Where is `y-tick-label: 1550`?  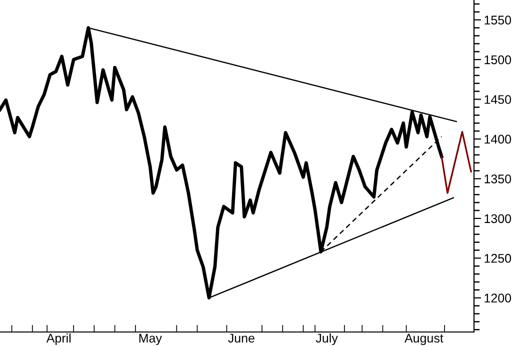 y-tick-label: 1550 is located at coordinates (498, 20).